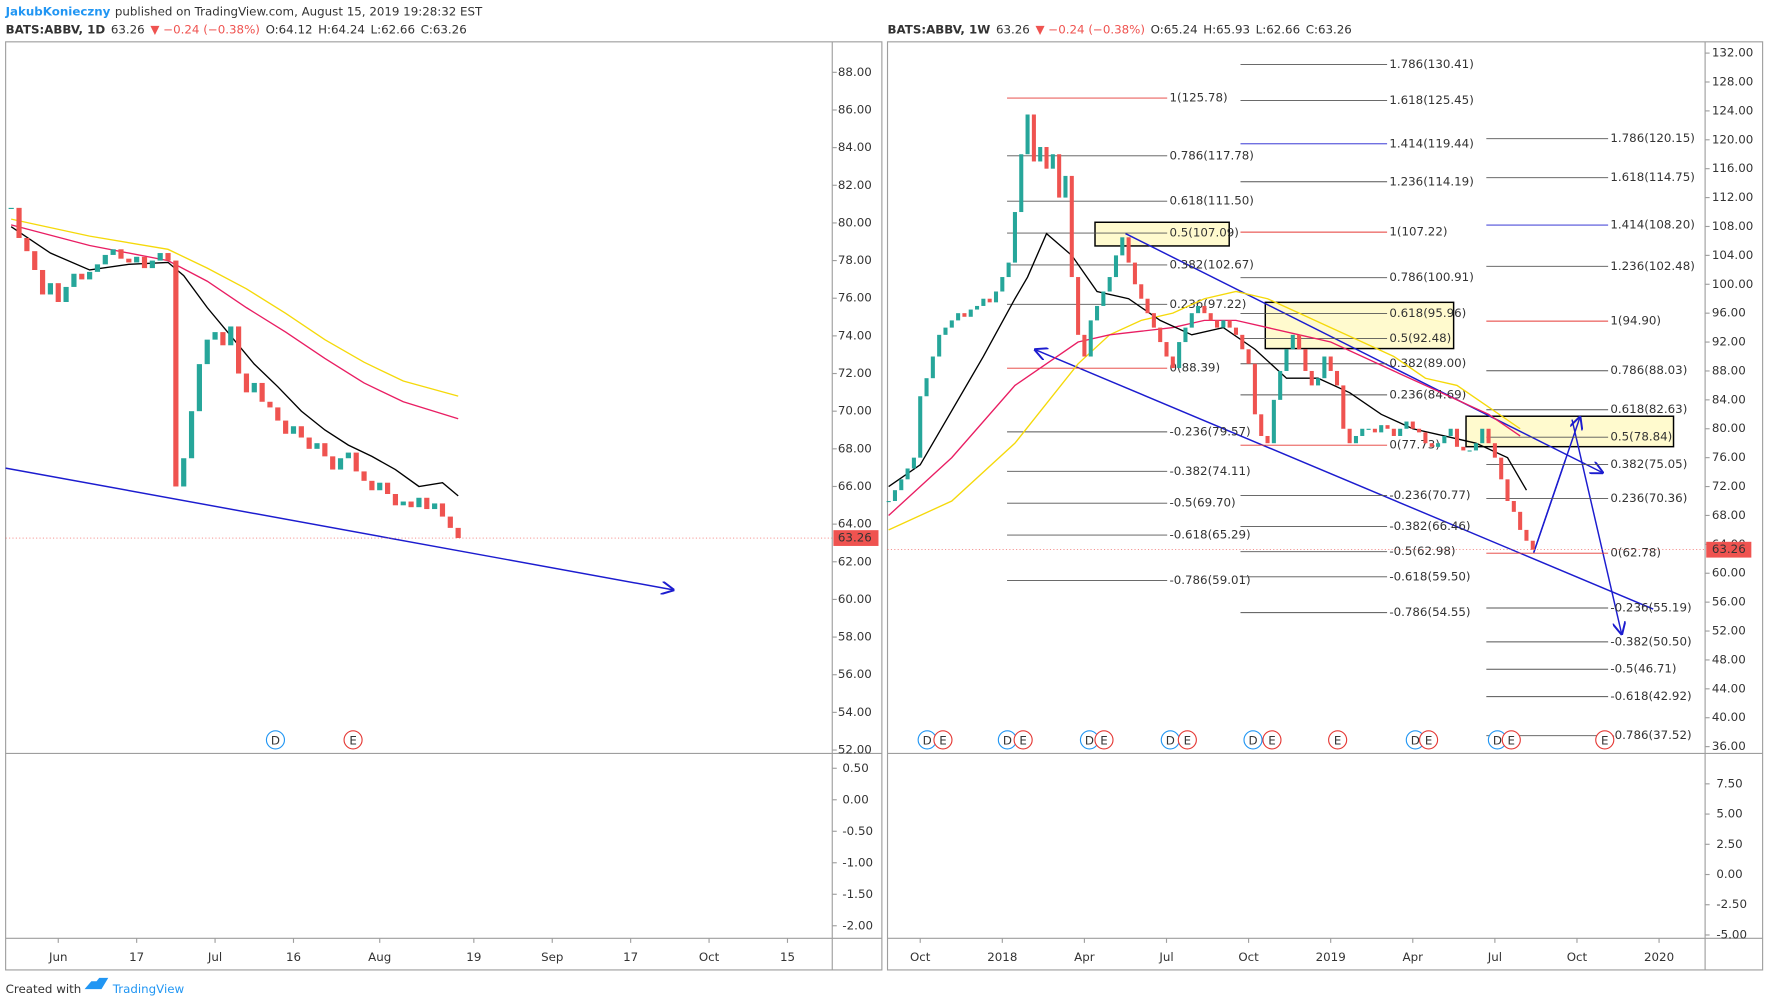 This screenshot has width=1766, height=1005. What do you see at coordinates (1494, 957) in the screenshot?
I see `x-tick-label: Jul` at bounding box center [1494, 957].